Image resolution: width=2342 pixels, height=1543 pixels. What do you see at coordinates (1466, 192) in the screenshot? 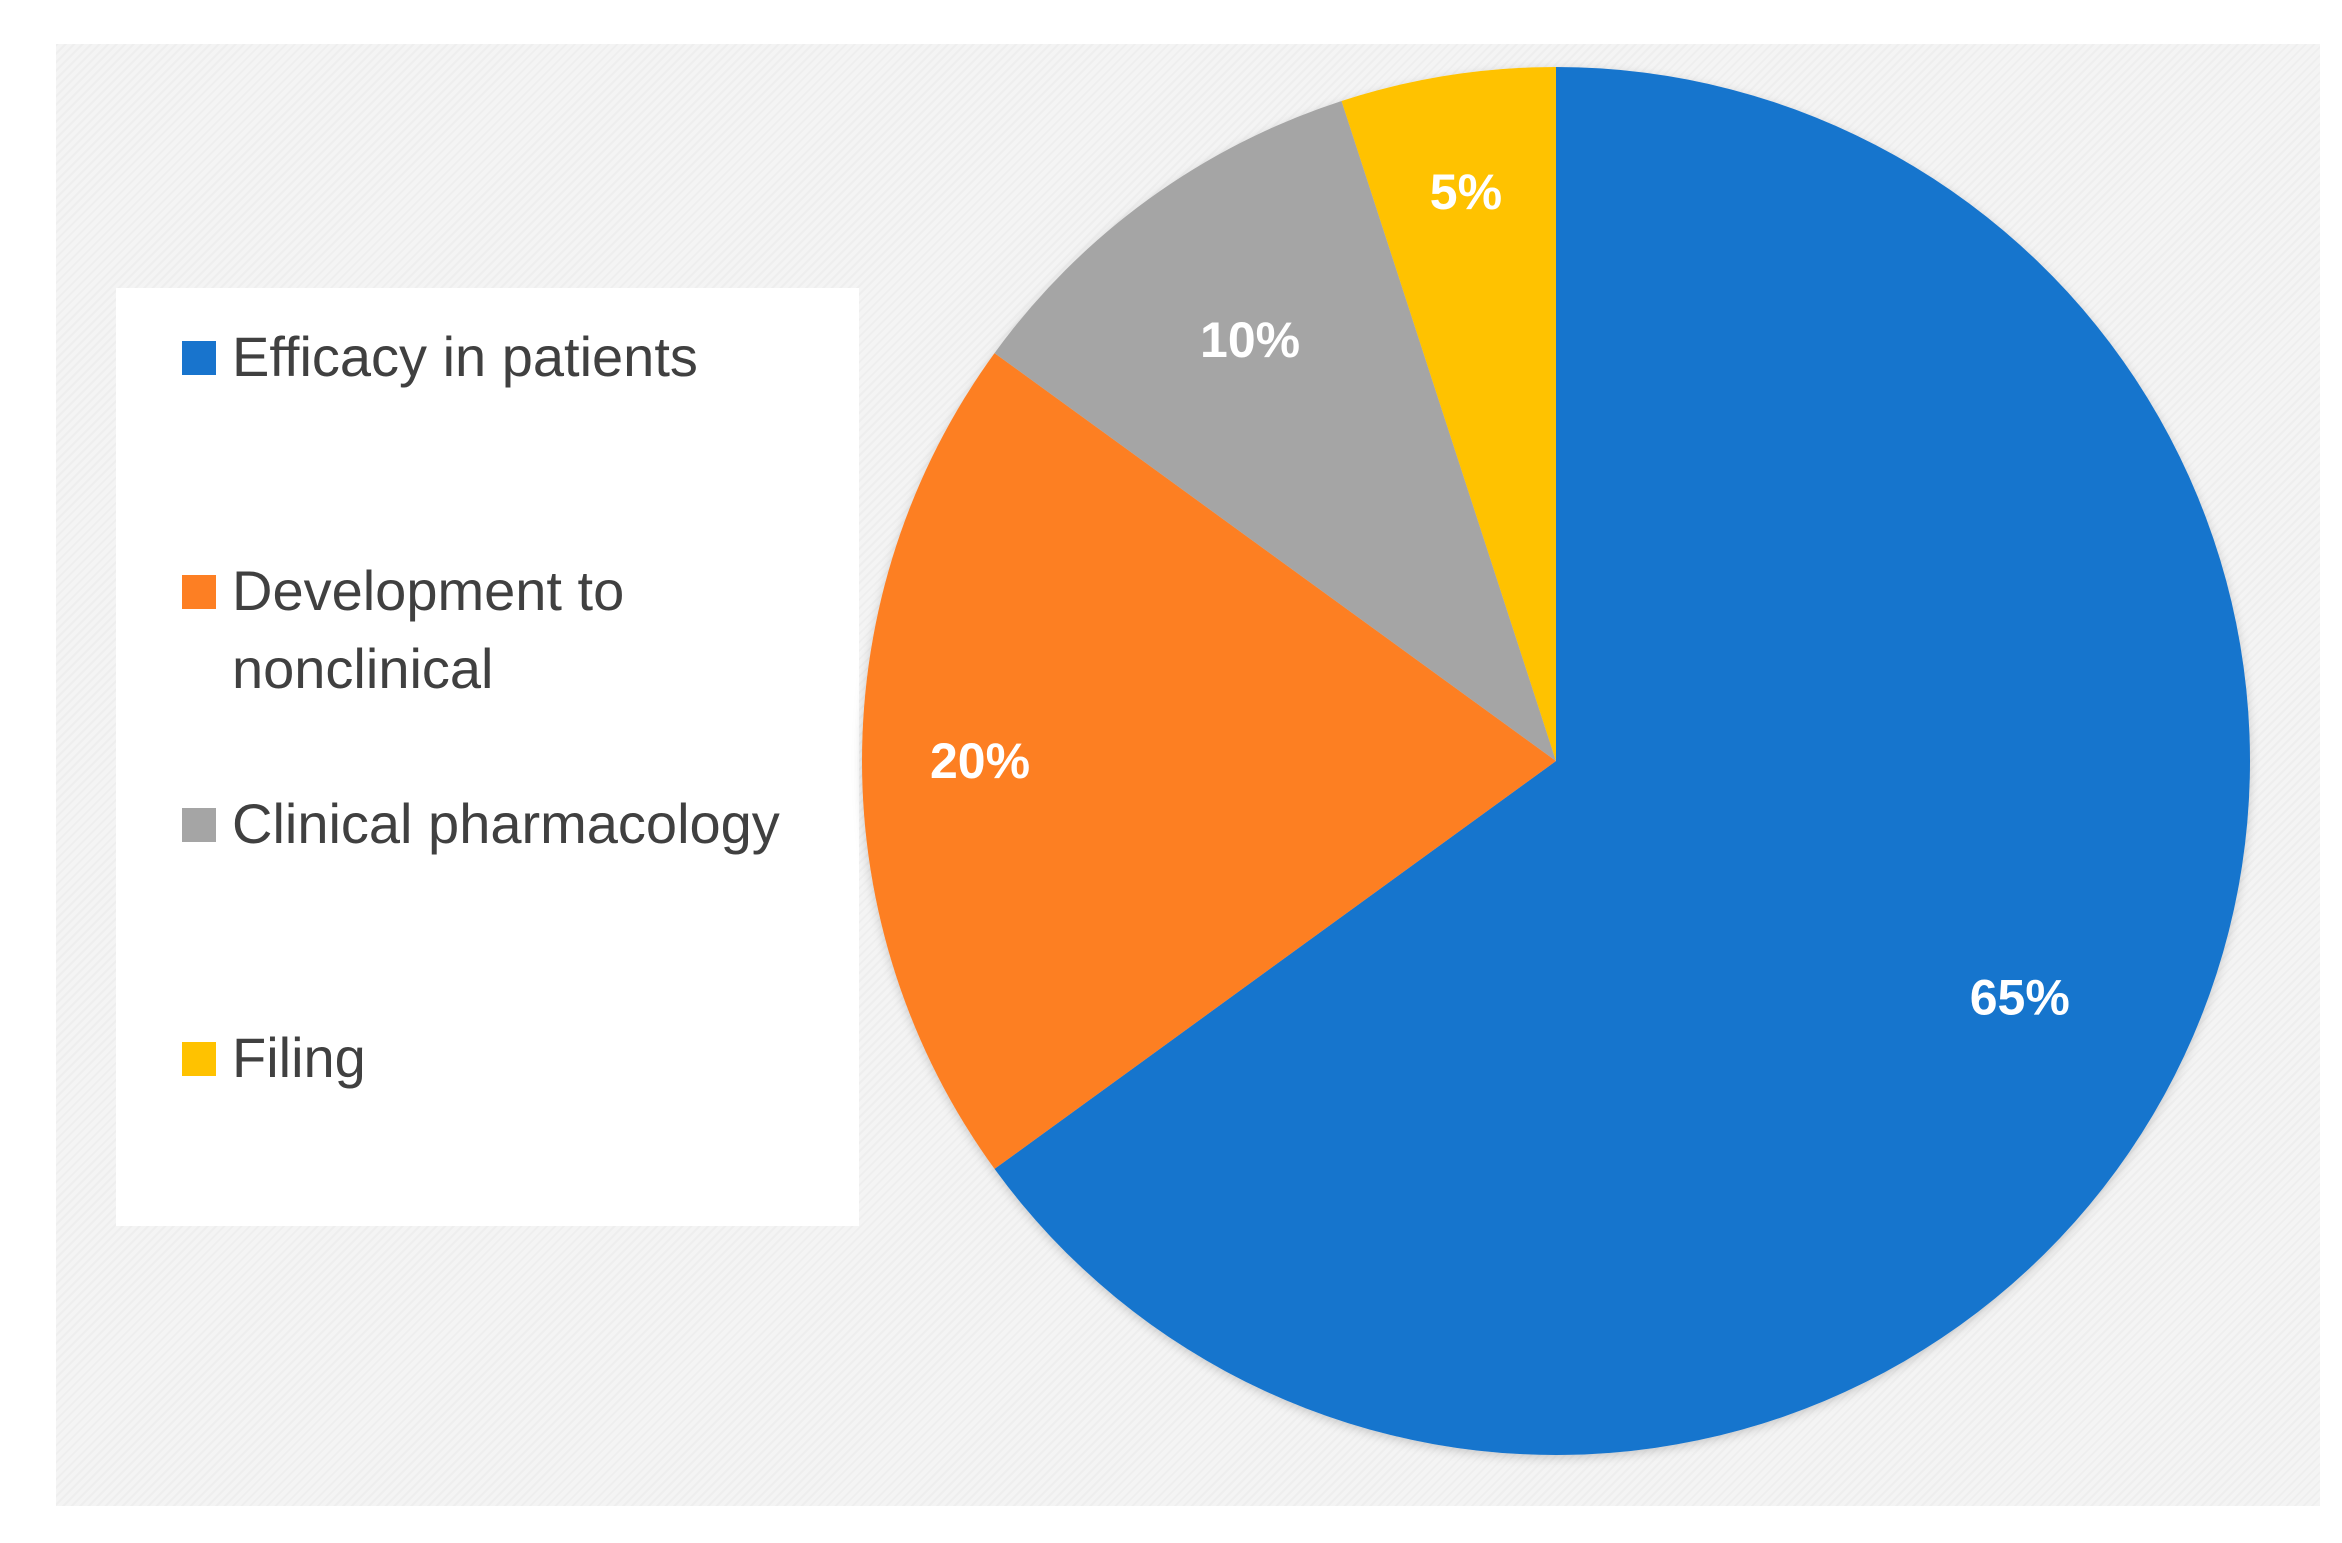
I see `data-label-filing: 5%` at bounding box center [1466, 192].